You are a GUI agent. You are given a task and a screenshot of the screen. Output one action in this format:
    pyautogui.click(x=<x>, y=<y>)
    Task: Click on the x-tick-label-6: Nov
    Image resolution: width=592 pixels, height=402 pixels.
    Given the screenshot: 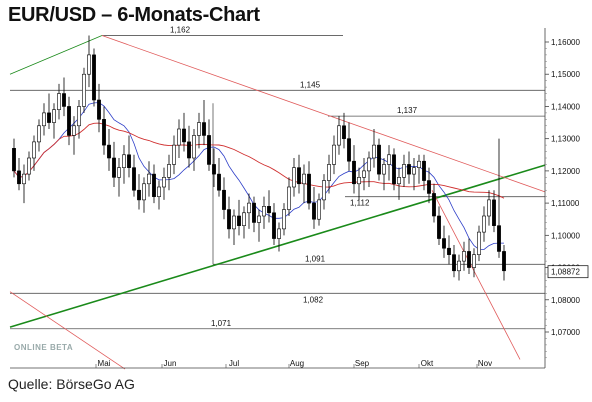 What is the action you would take?
    pyautogui.click(x=485, y=363)
    